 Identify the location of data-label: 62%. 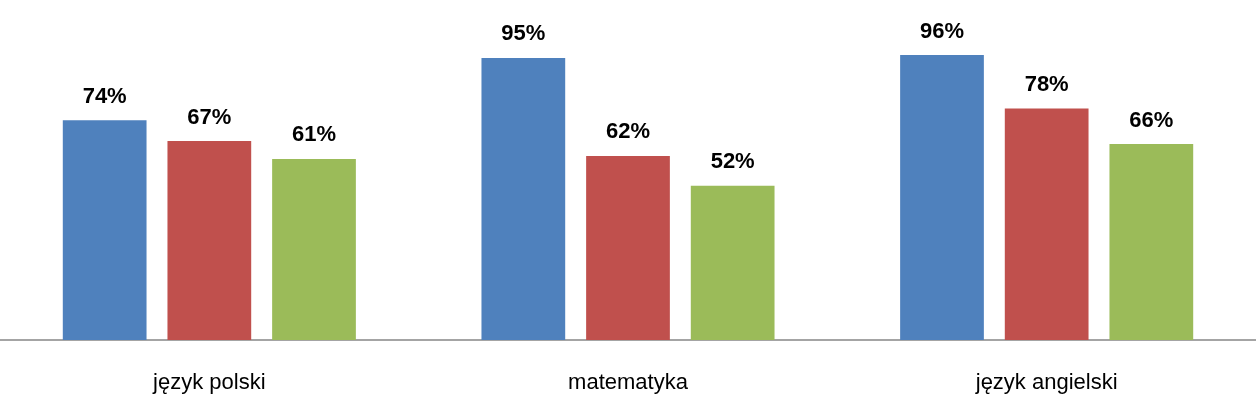
(628, 131).